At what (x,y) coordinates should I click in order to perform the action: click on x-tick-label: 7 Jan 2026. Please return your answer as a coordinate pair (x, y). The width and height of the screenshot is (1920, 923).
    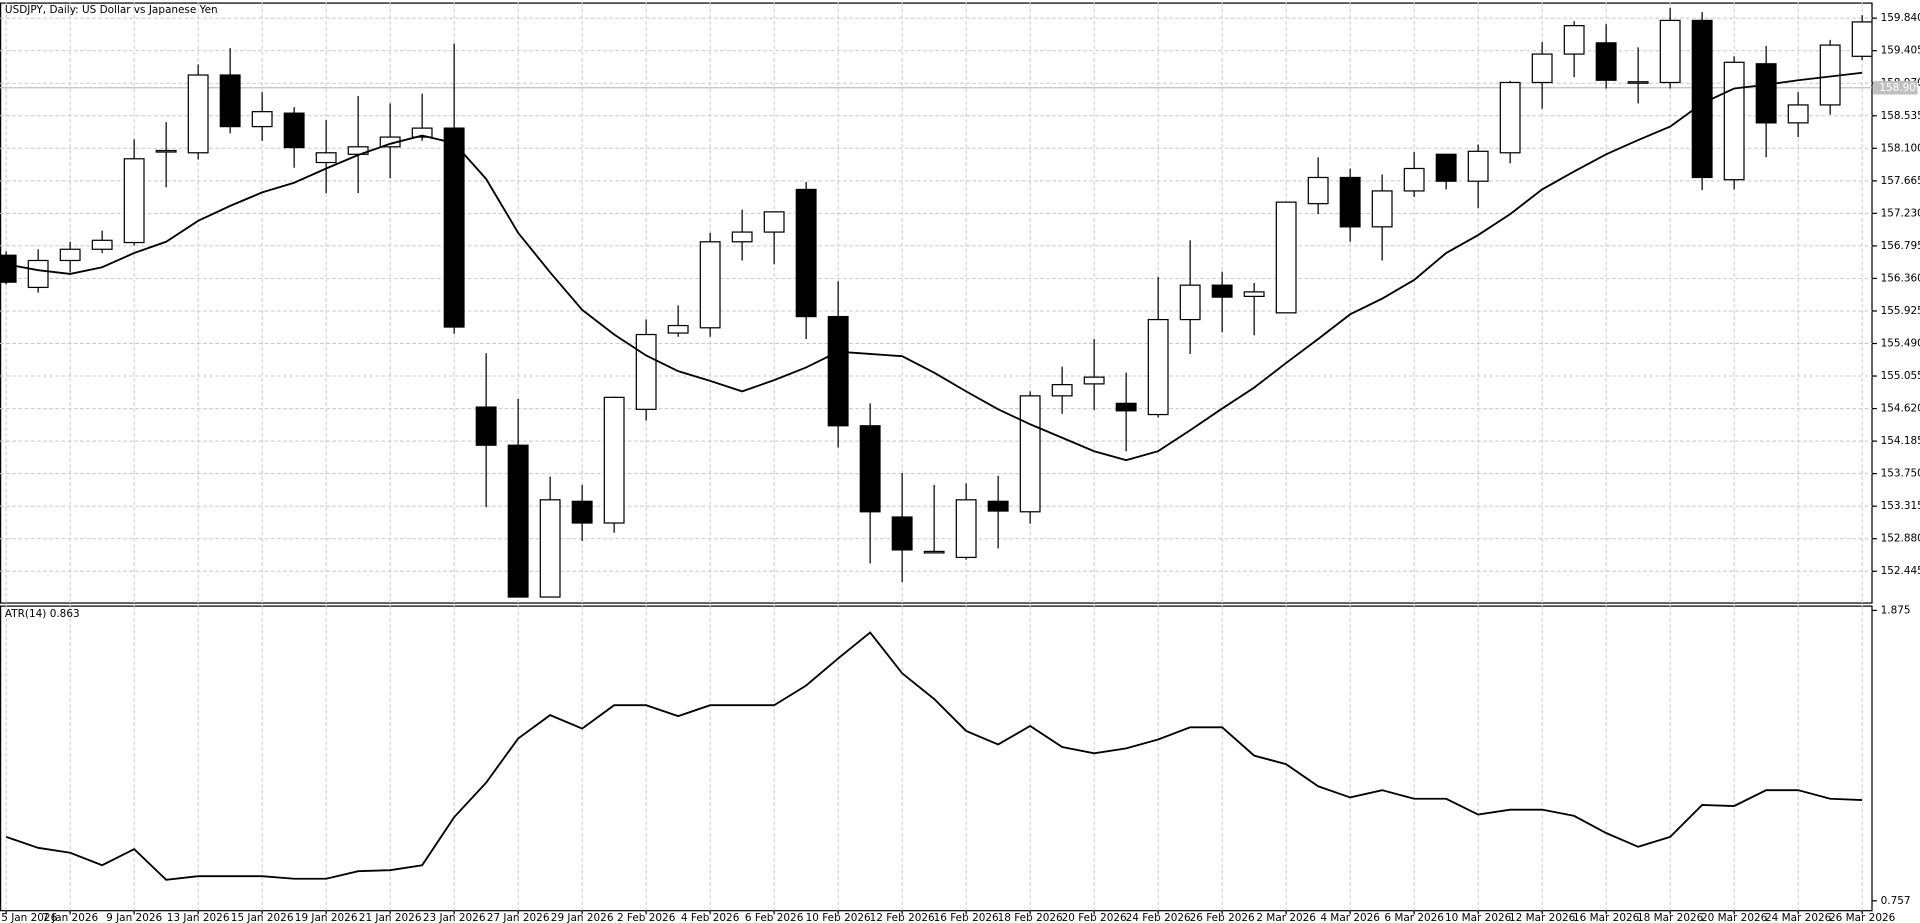
    Looking at the image, I should click on (70, 917).